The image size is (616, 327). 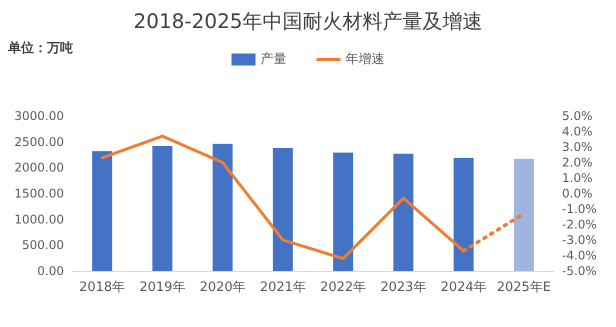 I want to click on y2-tick-label: 1.0%, so click(x=577, y=178).